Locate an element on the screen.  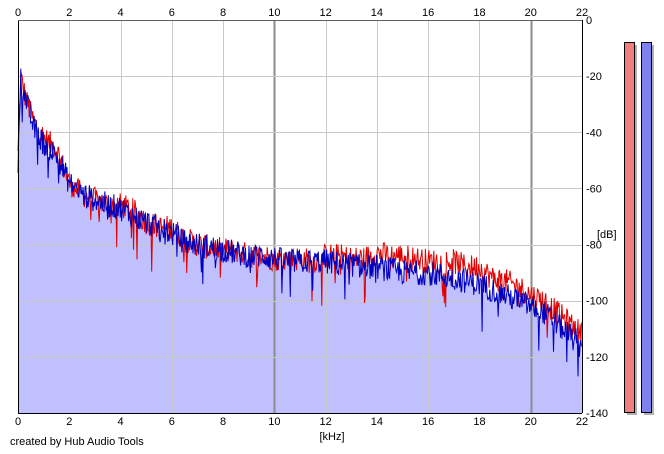
x-tick-label-top: 12 is located at coordinates (326, 13).